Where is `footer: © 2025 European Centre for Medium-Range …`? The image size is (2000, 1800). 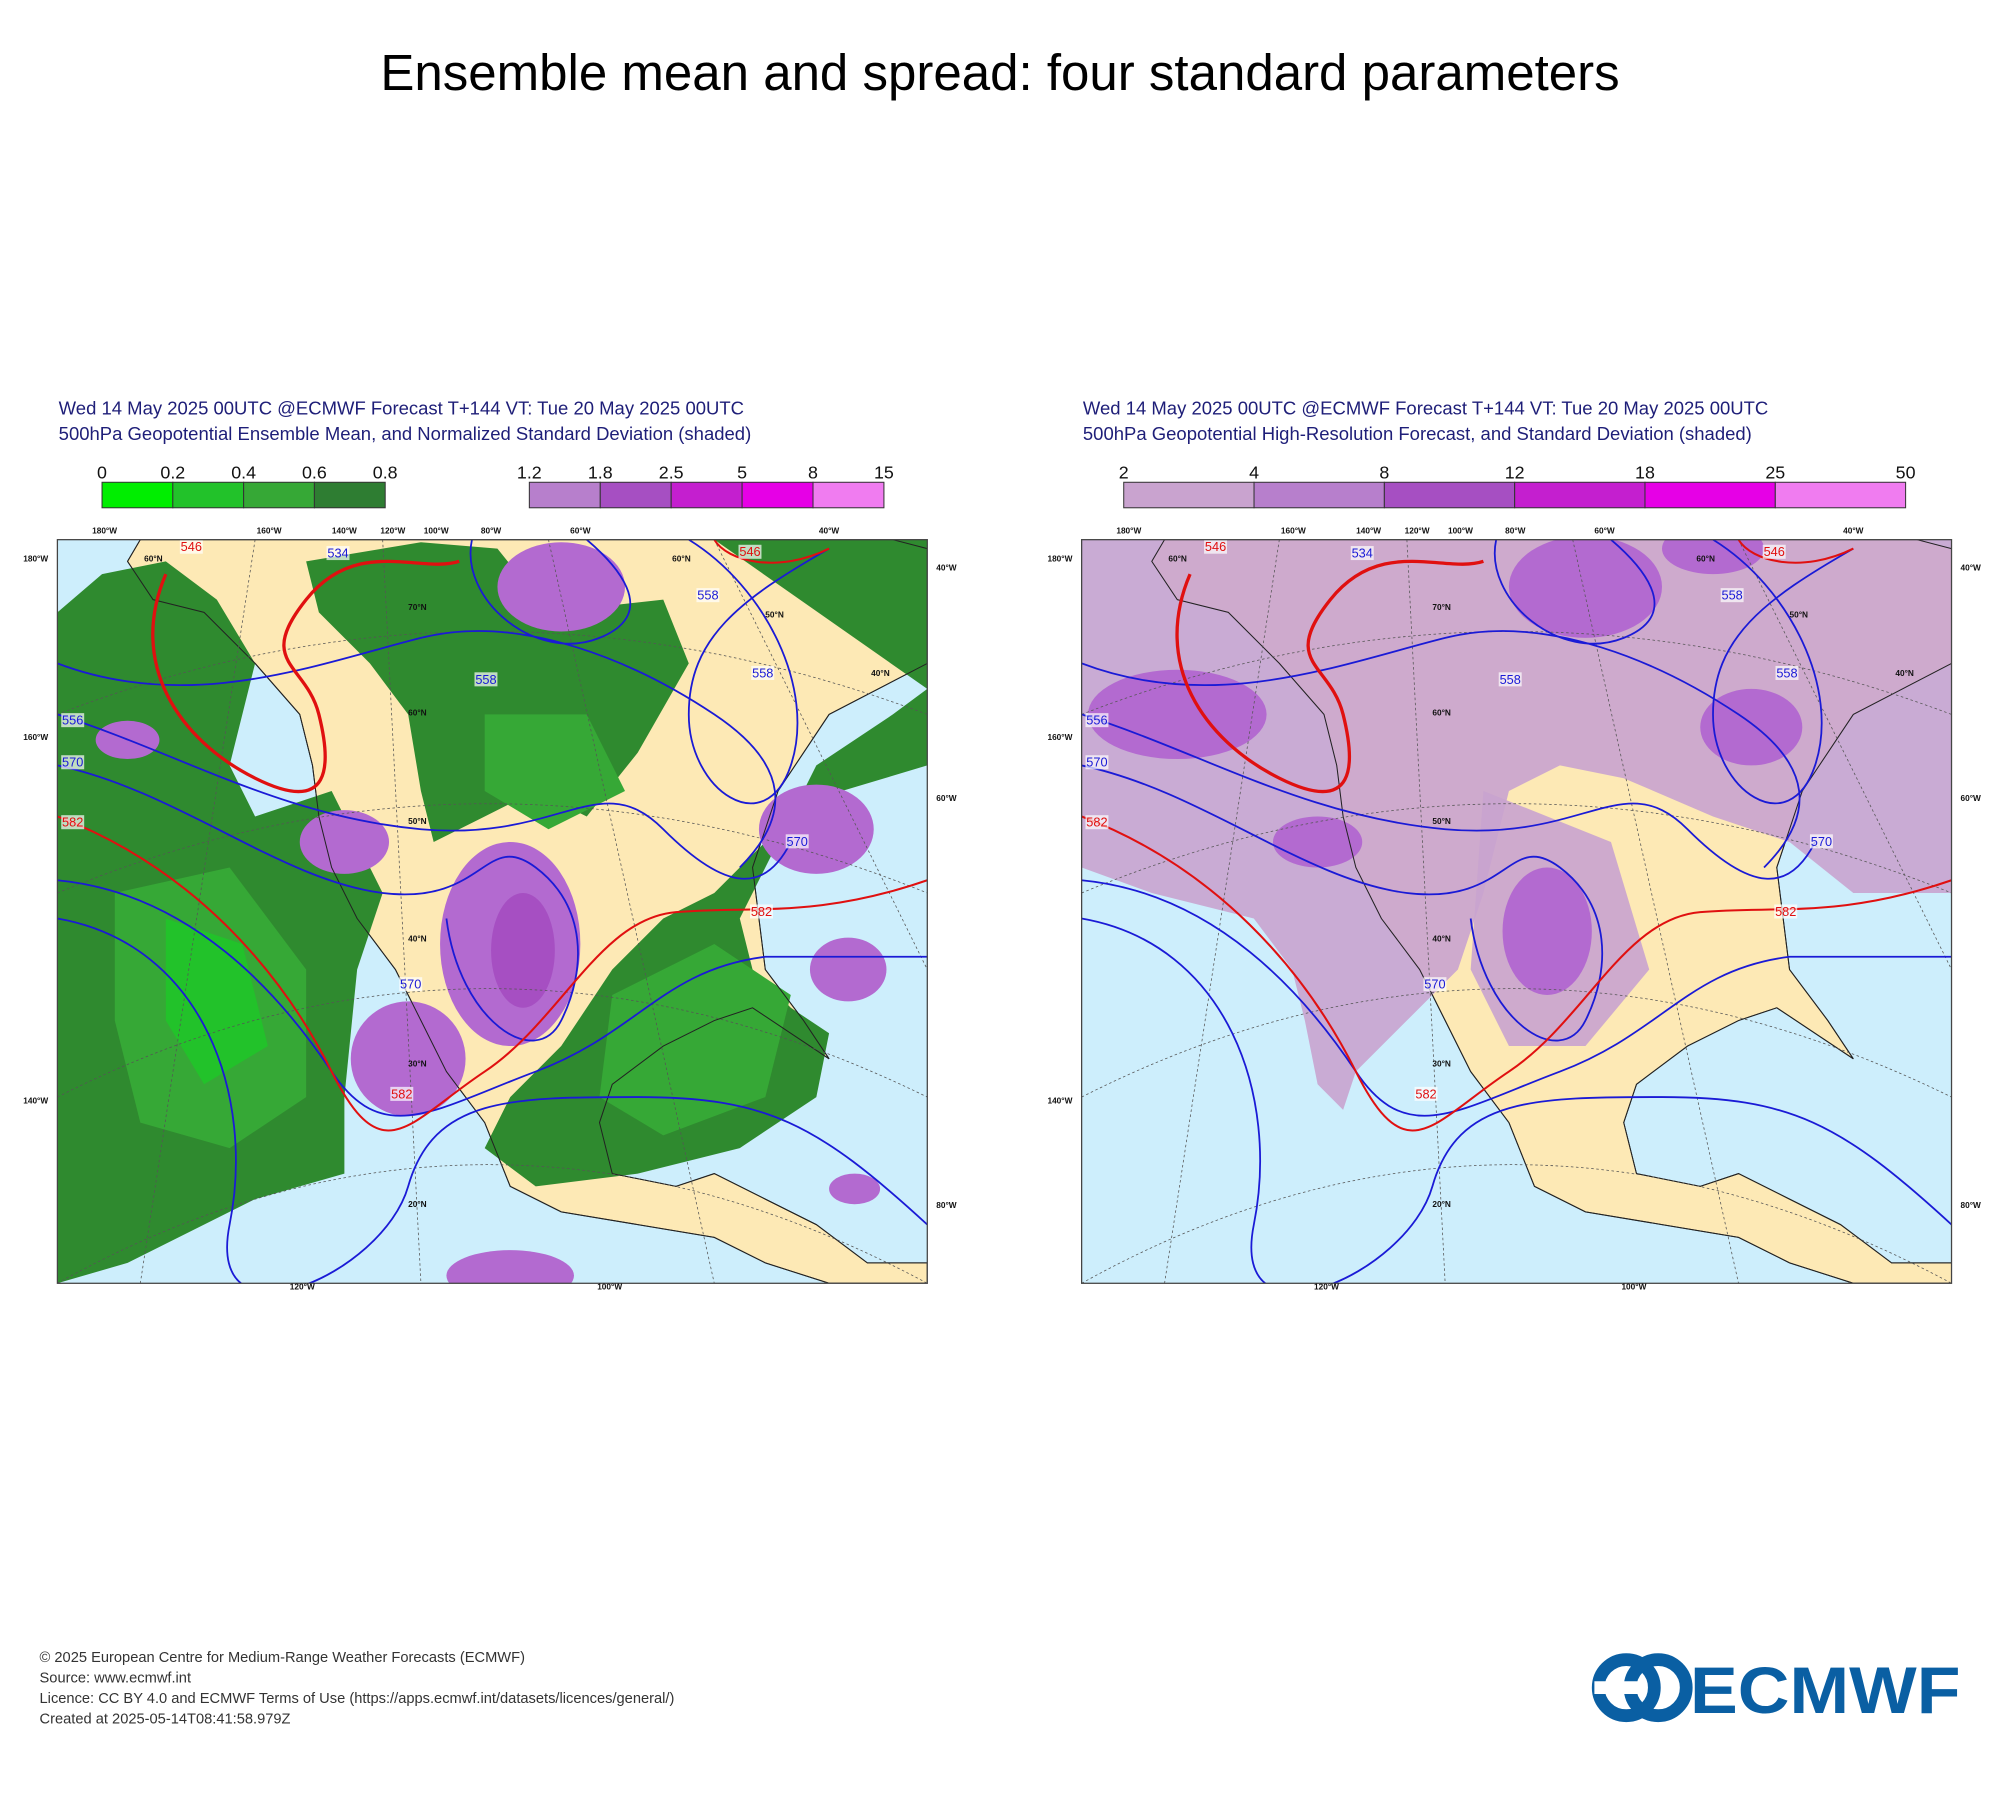 footer: © 2025 European Centre for Medium-Range … is located at coordinates (357, 1688).